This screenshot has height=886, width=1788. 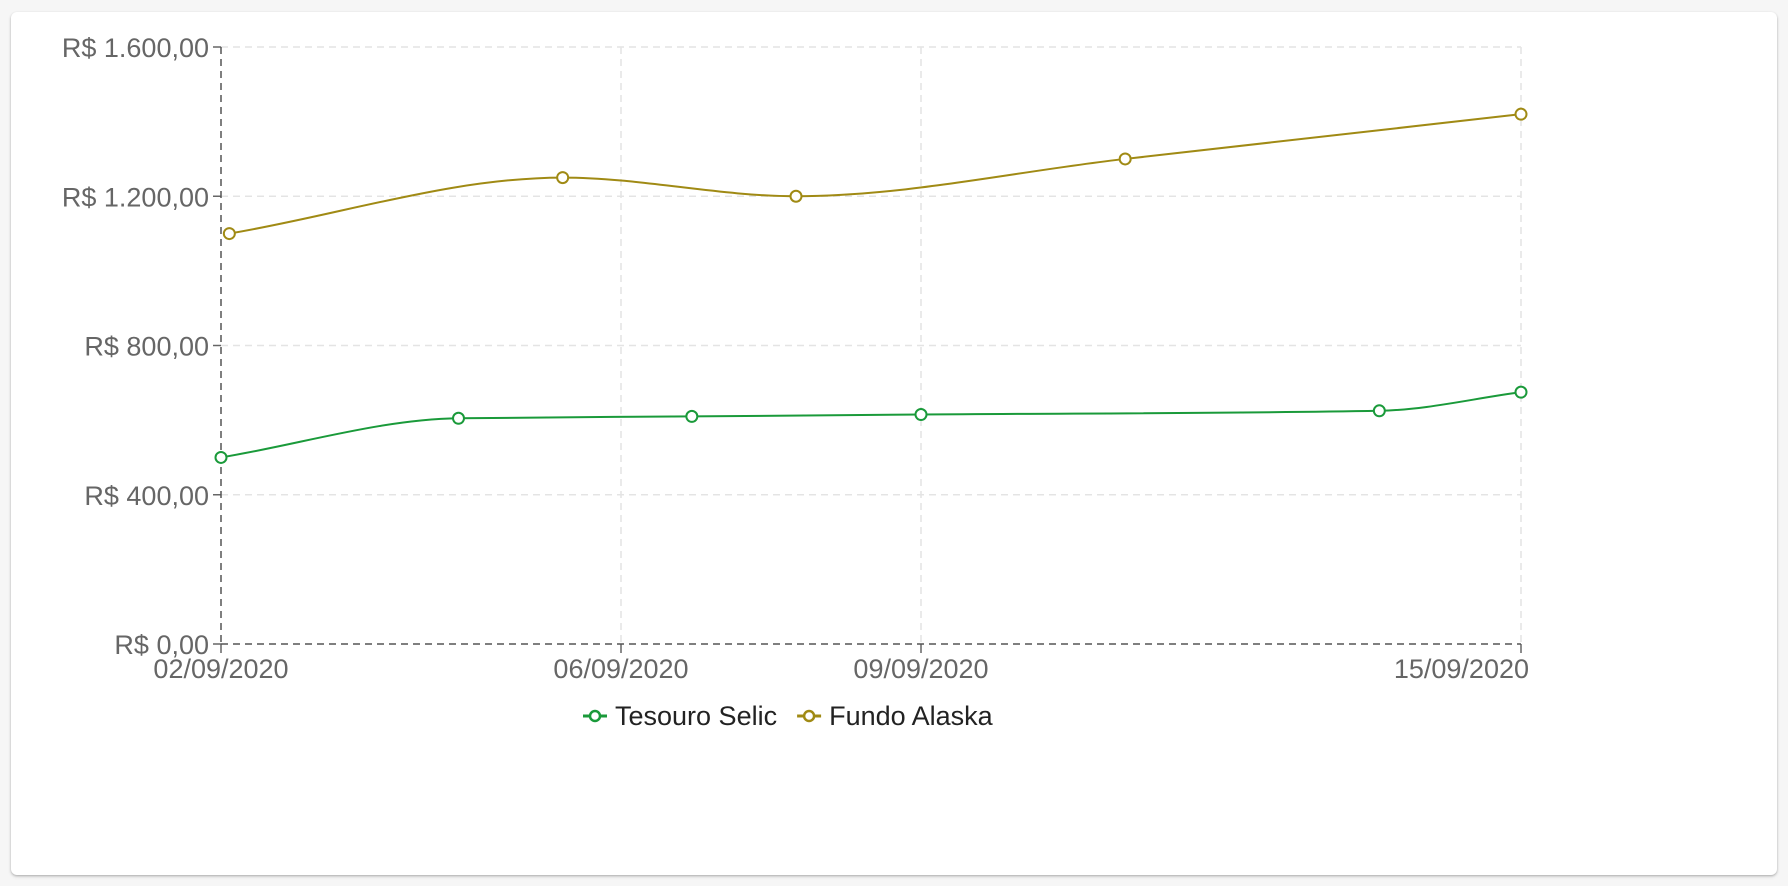 What do you see at coordinates (146, 347) in the screenshot?
I see `y-tick-label: R$ 800,00` at bounding box center [146, 347].